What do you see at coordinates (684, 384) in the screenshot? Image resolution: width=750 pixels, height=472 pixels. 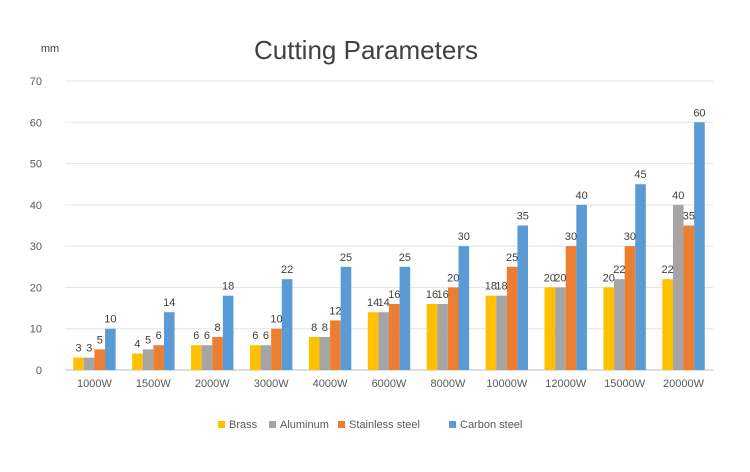 I see `x-tick-label: 20000W` at bounding box center [684, 384].